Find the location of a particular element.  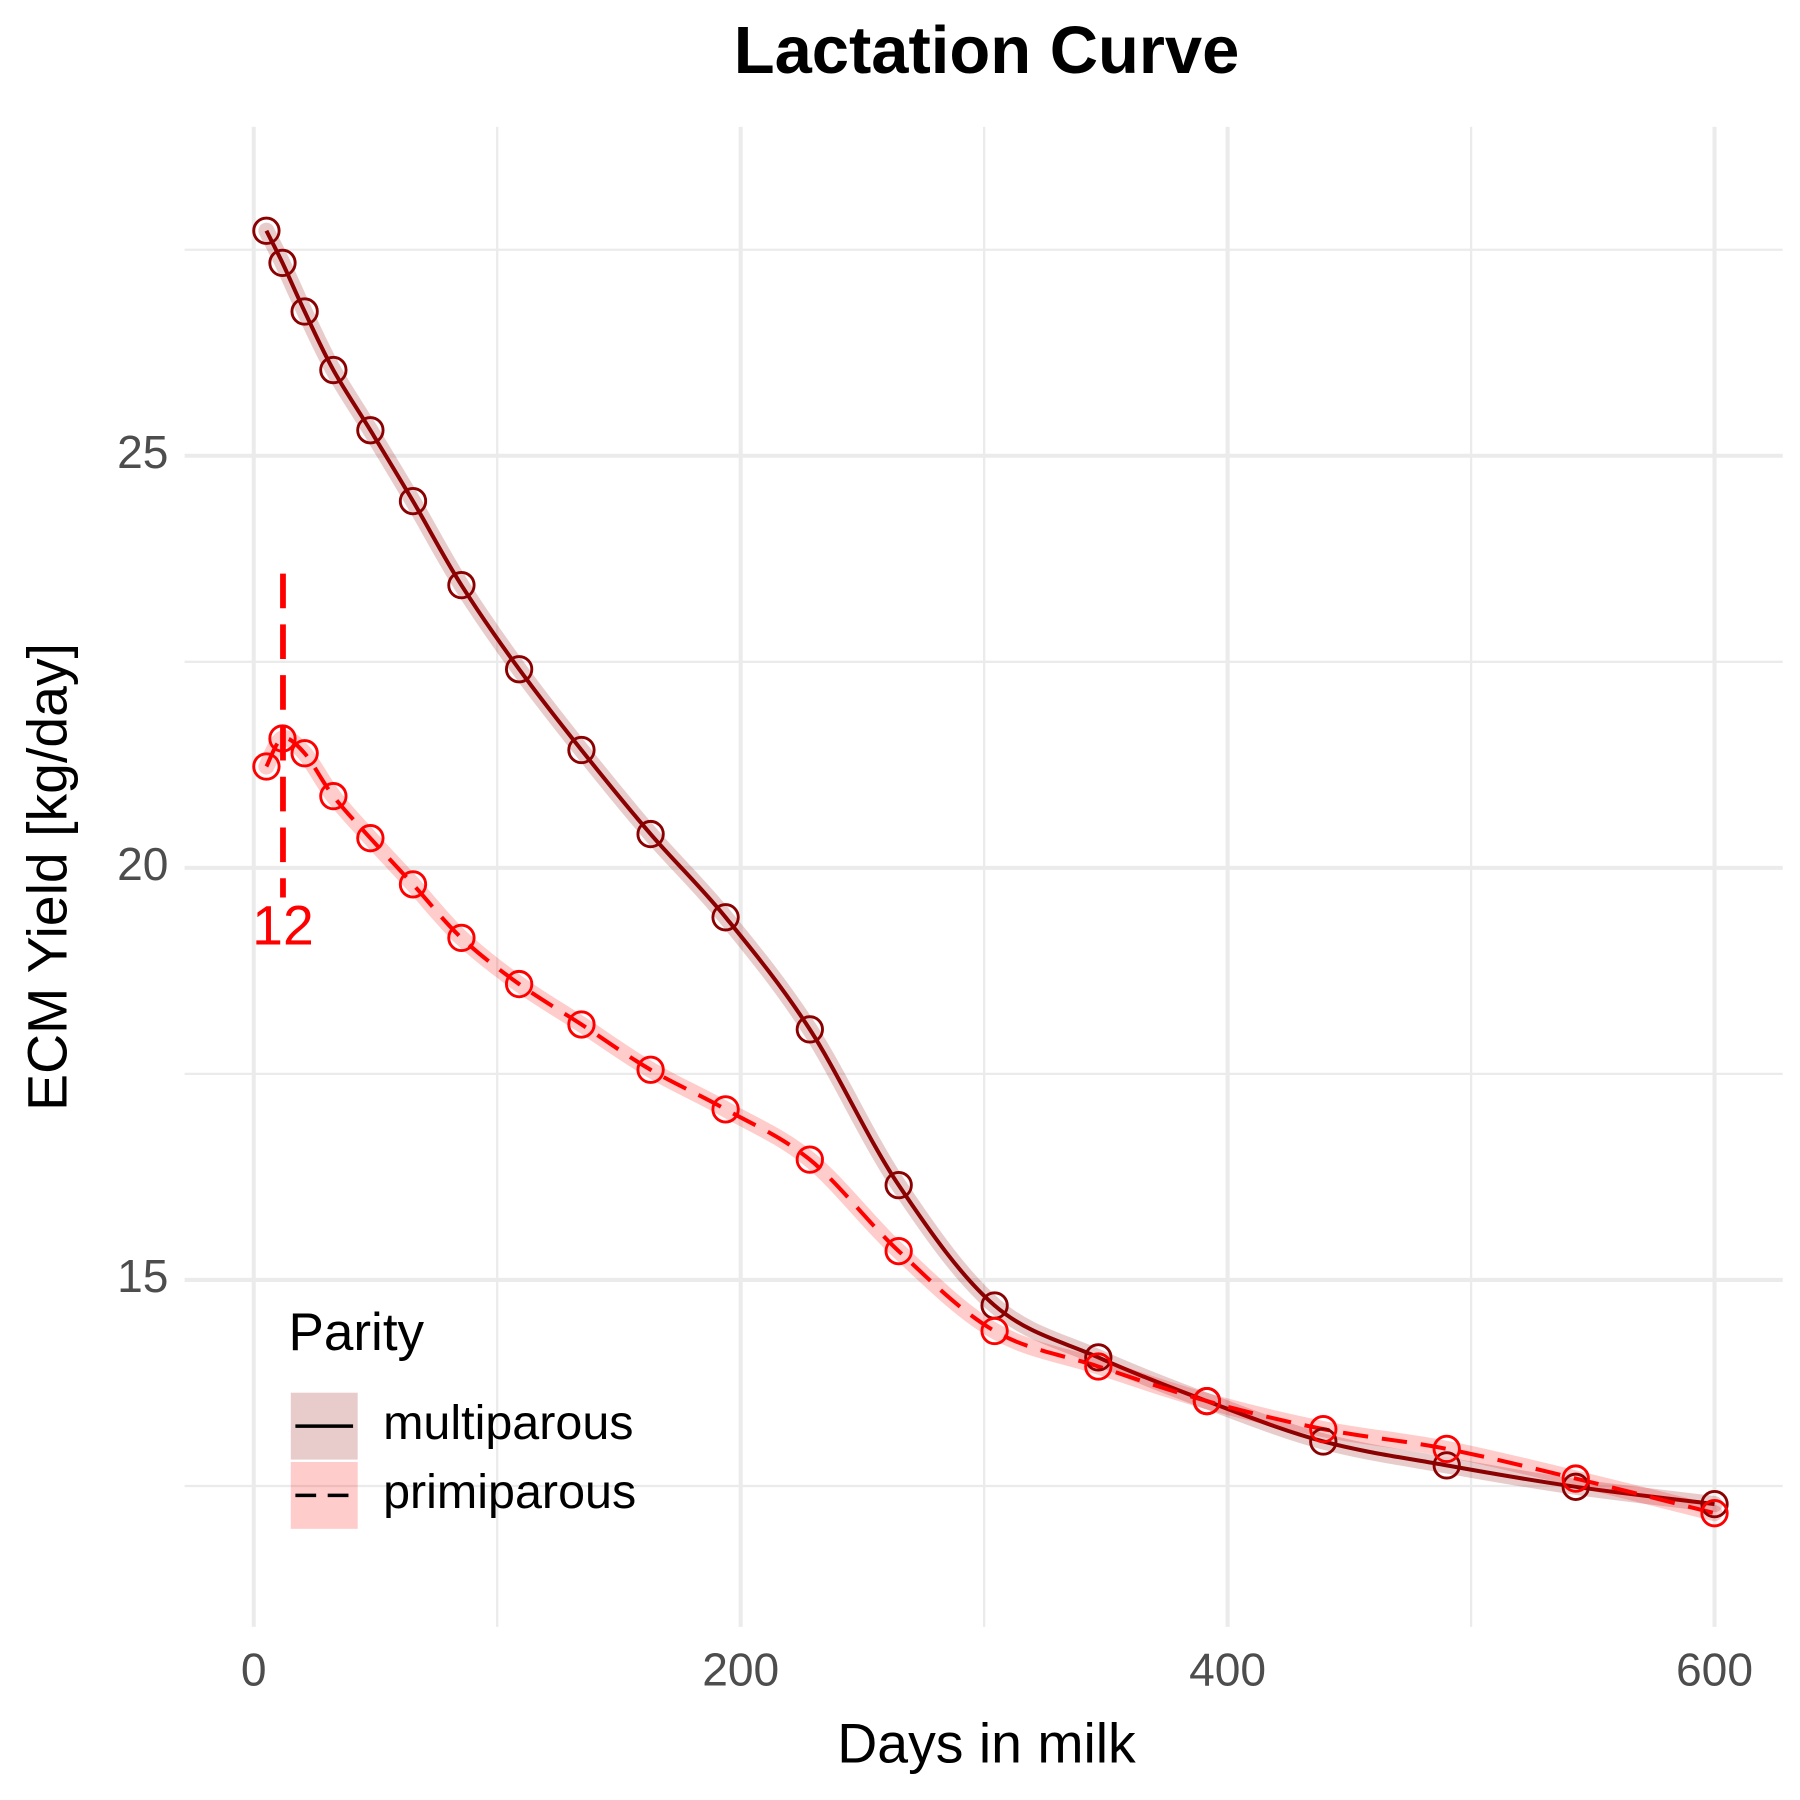

y-tick-label: 25 is located at coordinates (142, 452).